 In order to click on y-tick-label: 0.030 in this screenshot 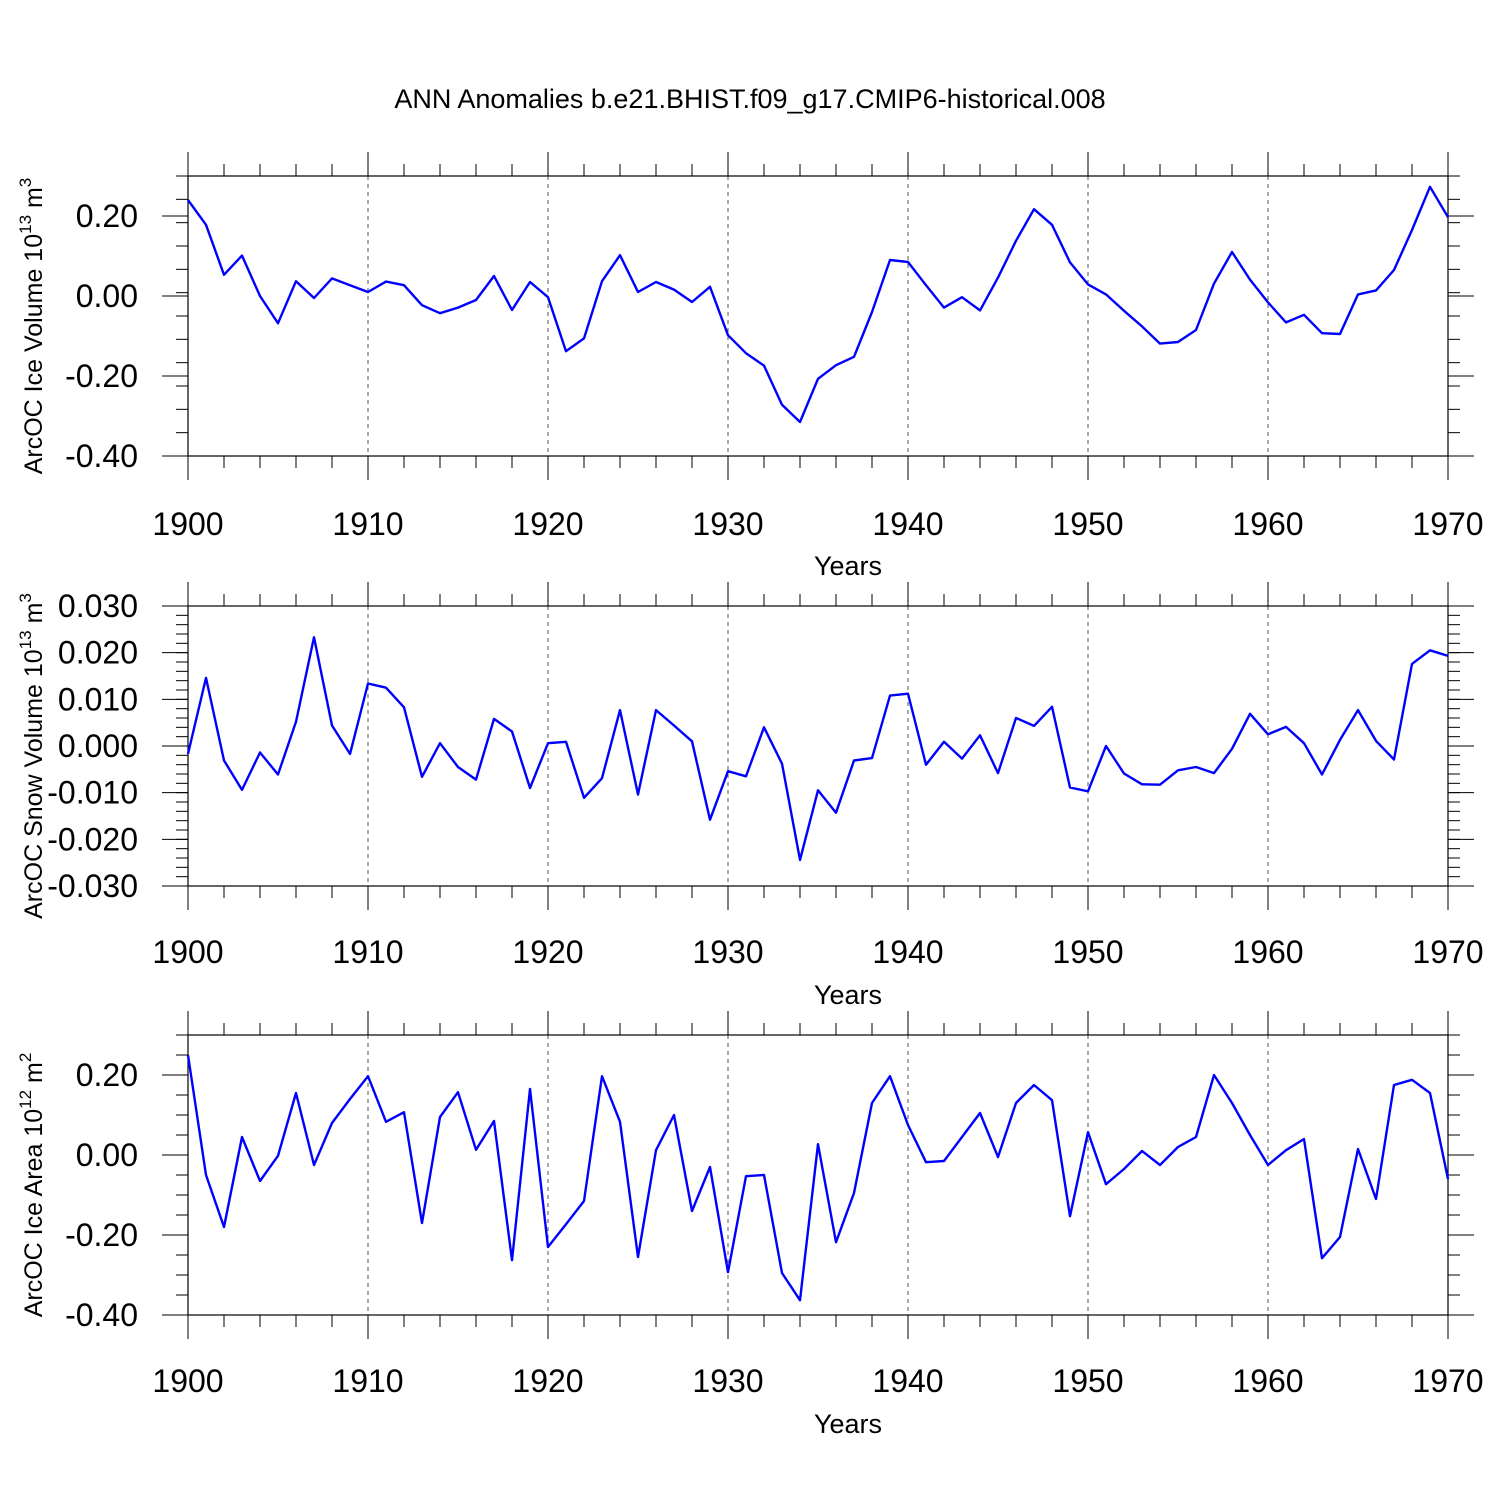, I will do `click(98, 606)`.